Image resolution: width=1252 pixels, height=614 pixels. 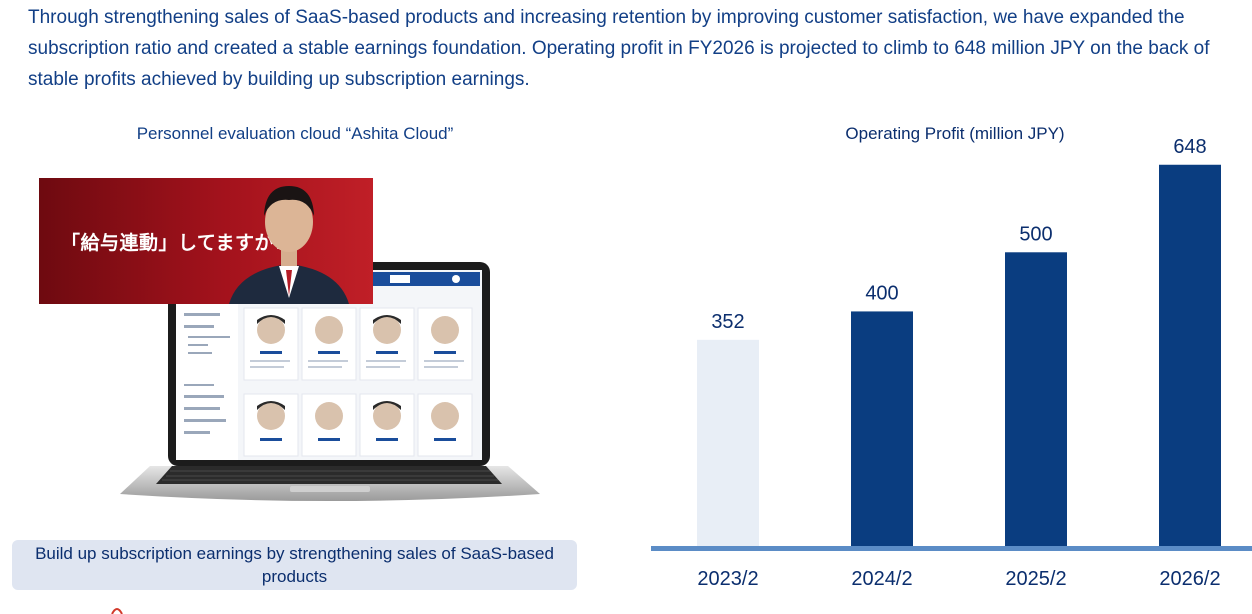 I want to click on ad-tagline: 「給与連動」してますか?, so click(x=173, y=243).